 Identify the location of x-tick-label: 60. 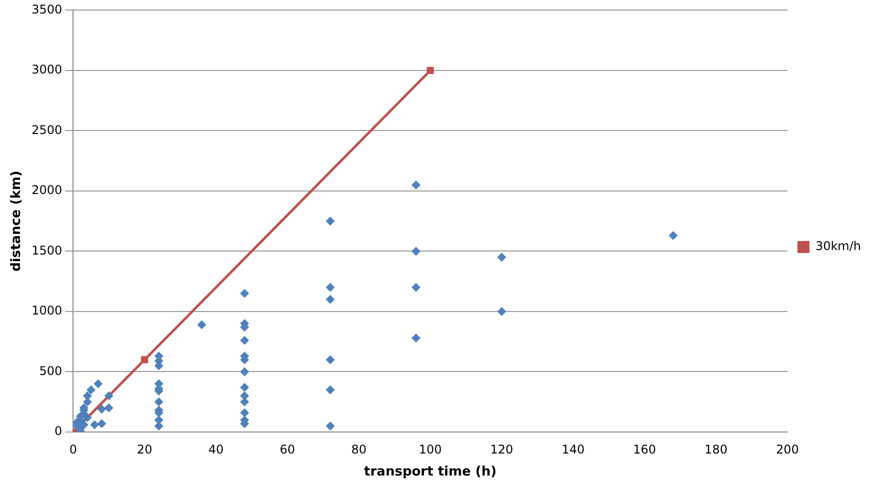
(288, 449).